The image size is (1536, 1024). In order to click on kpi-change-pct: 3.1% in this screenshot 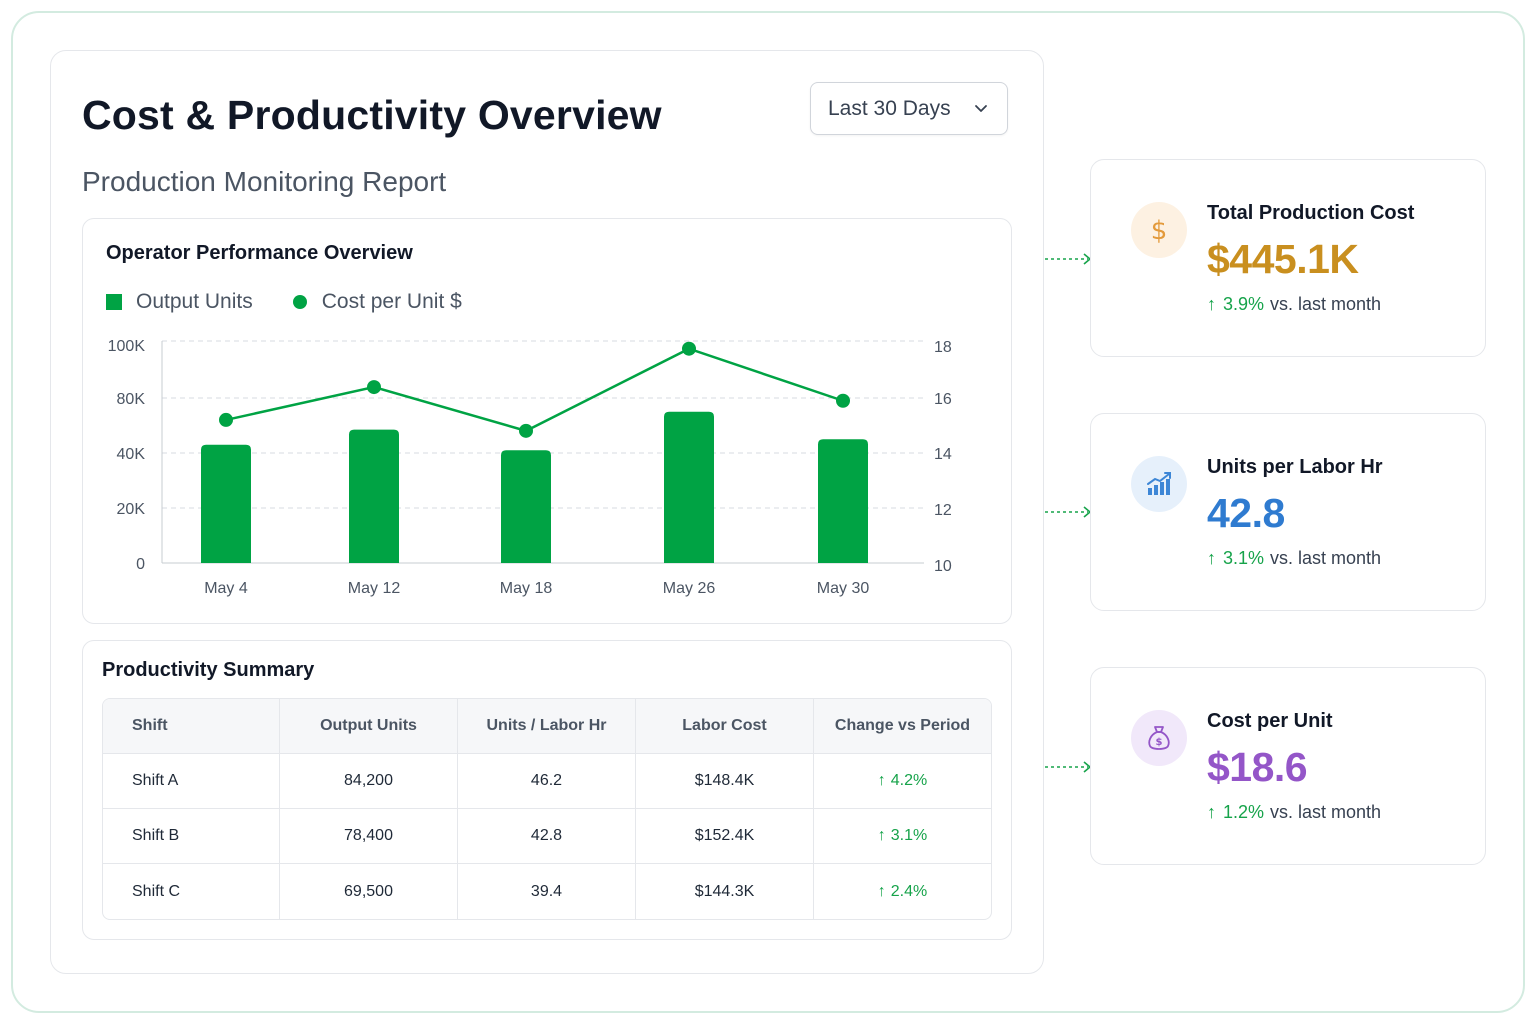, I will do `click(1244, 558)`.